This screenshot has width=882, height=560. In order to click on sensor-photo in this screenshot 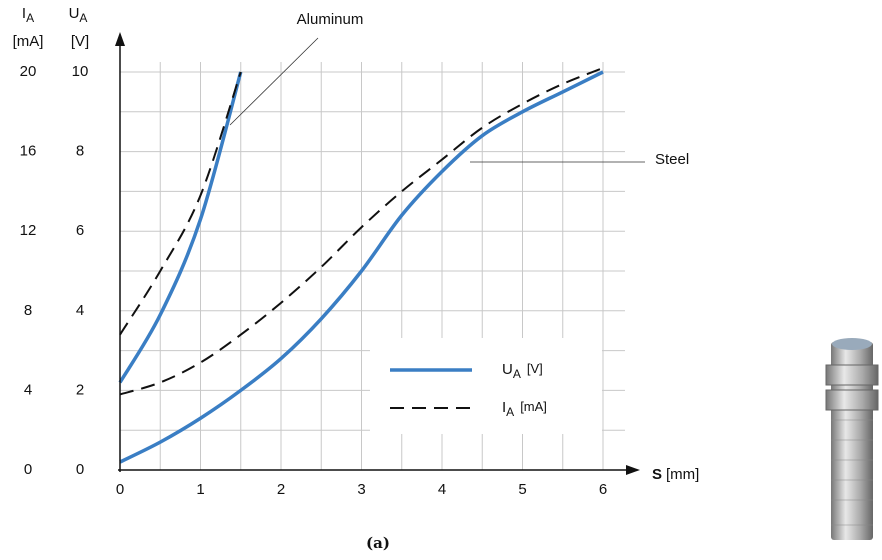, I will do `click(852, 439)`.